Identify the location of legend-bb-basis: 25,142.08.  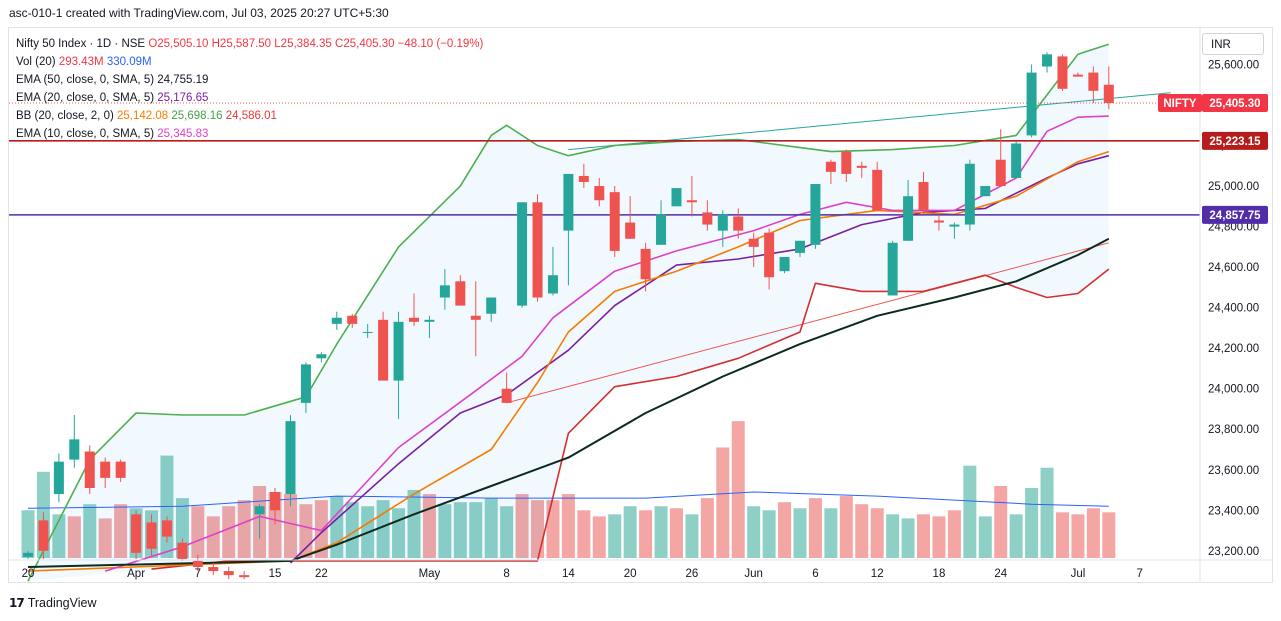
(143, 116).